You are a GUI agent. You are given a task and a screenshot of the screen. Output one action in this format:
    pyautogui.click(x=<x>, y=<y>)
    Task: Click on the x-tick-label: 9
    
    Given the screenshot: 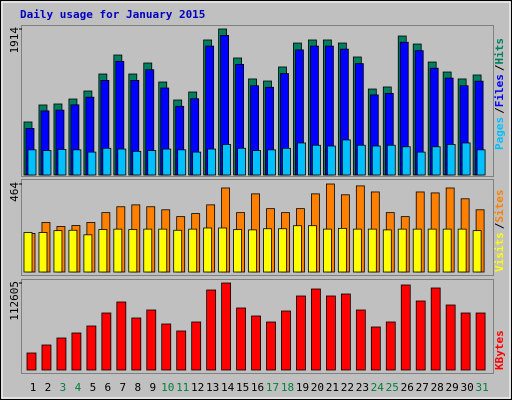 What is the action you would take?
    pyautogui.click(x=152, y=387)
    